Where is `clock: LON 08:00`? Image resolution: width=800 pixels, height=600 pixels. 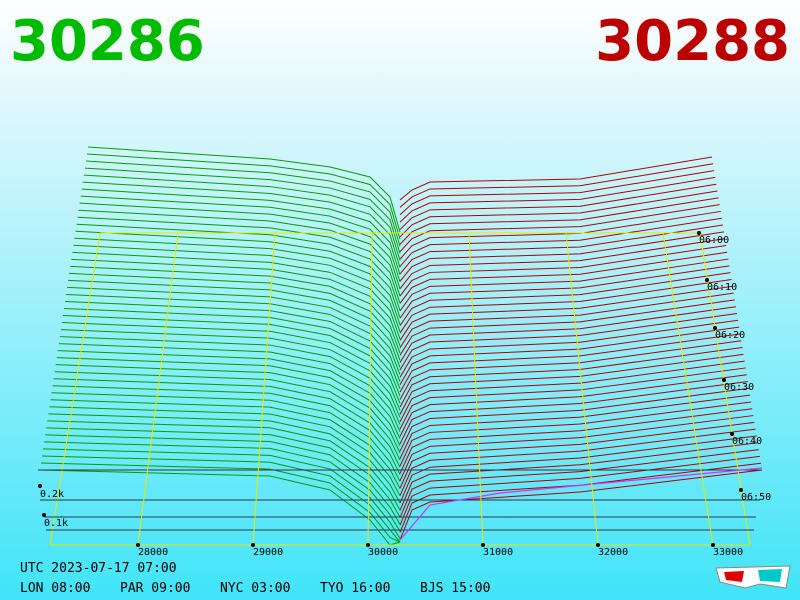
clock: LON 08:00 is located at coordinates (55, 588).